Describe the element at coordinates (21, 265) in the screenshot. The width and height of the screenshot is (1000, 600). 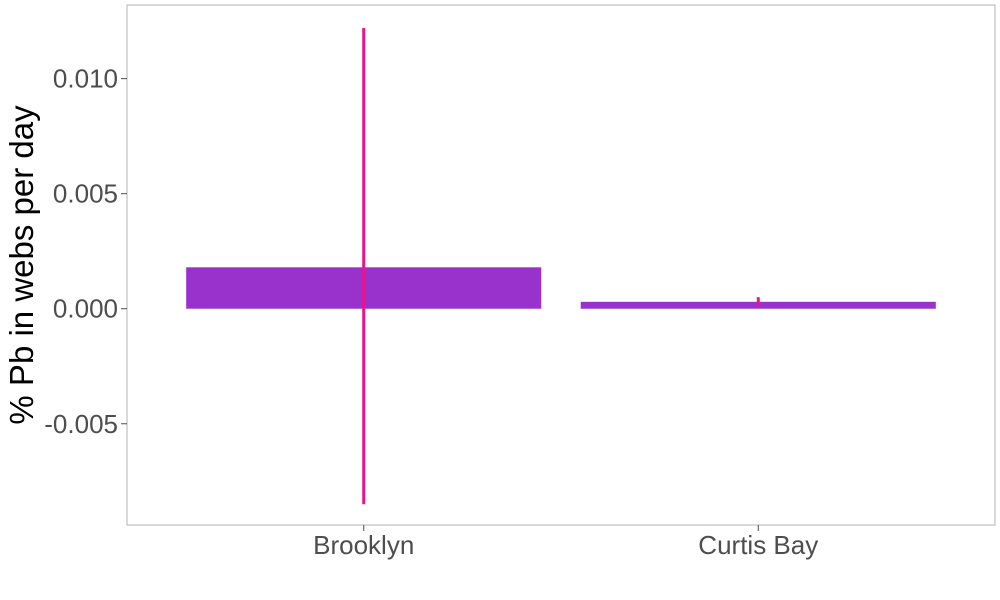
I see `y-axis-title: % Pb in webs per day` at that location.